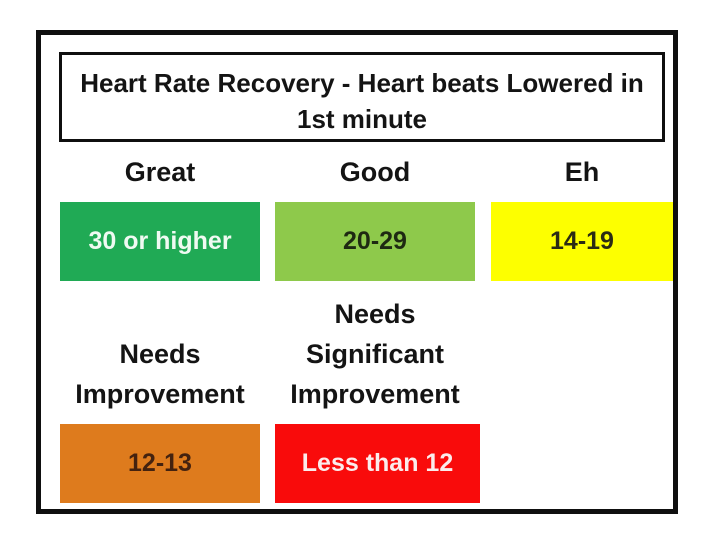 Image resolution: width=720 pixels, height=556 pixels. What do you see at coordinates (375, 241) in the screenshot?
I see `range-cell-good: 20-29` at bounding box center [375, 241].